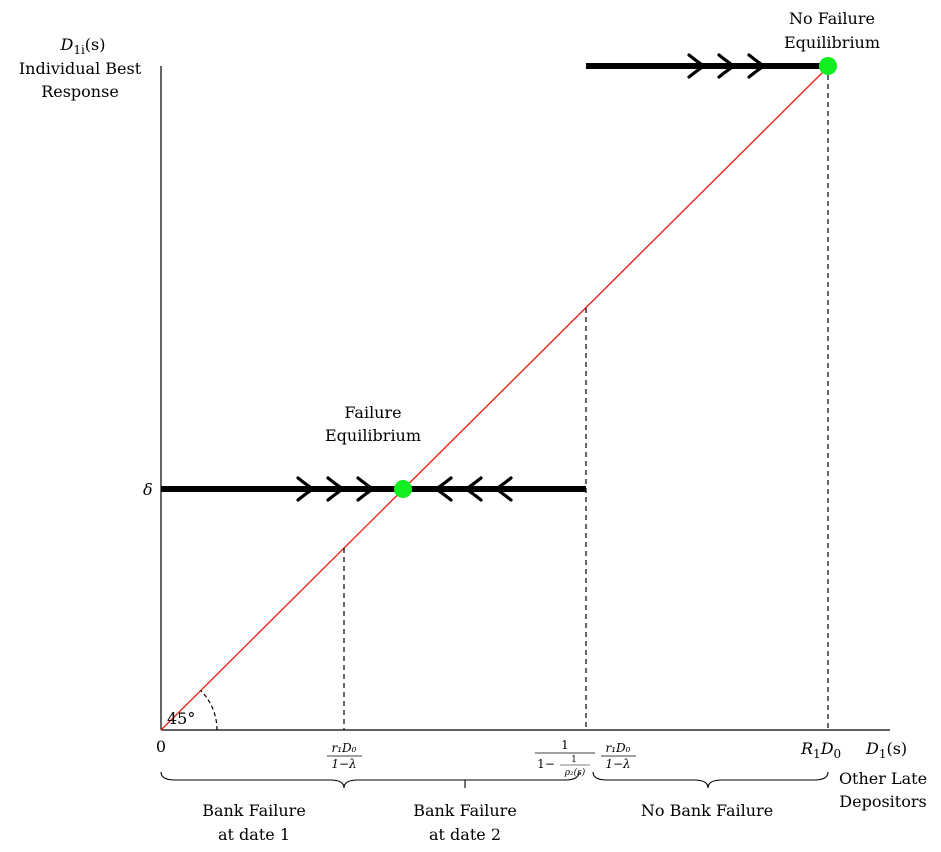 Image resolution: width=941 pixels, height=852 pixels. I want to click on x-axis-label-line2: Depositors, so click(882, 801).